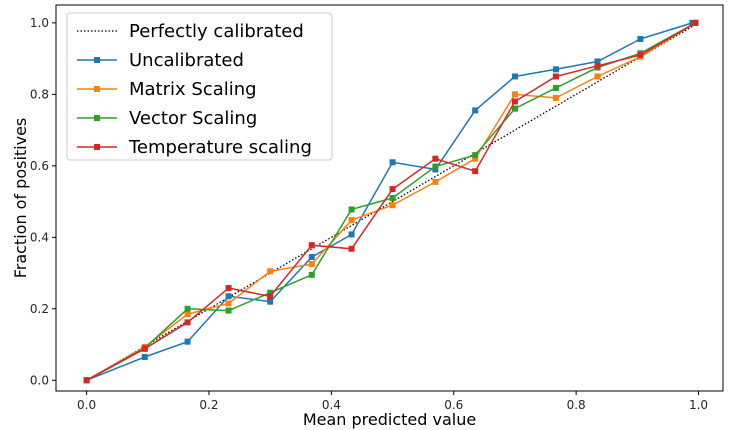 This screenshot has height=430, width=730. I want to click on legend-marker-uncalibrated, so click(97, 60).